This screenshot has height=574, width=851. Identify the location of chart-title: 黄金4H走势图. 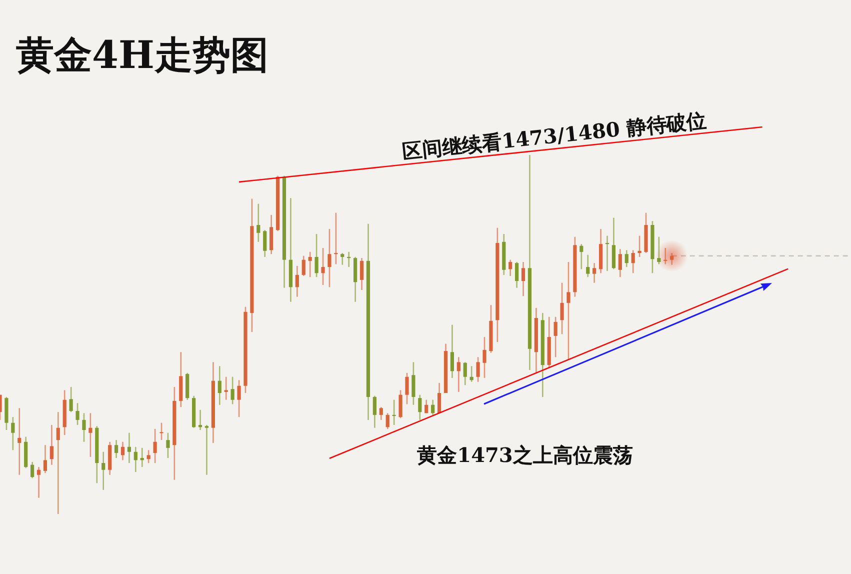
(142, 54).